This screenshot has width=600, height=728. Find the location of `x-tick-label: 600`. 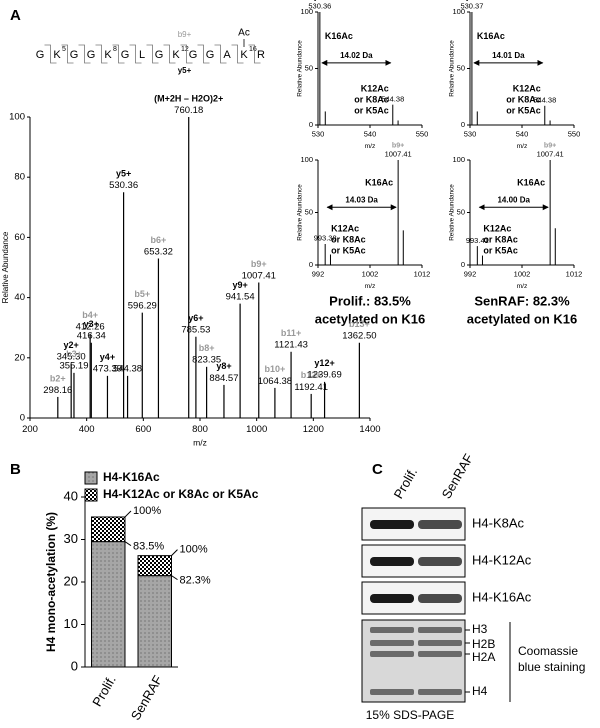

x-tick-label: 600 is located at coordinates (143, 429).